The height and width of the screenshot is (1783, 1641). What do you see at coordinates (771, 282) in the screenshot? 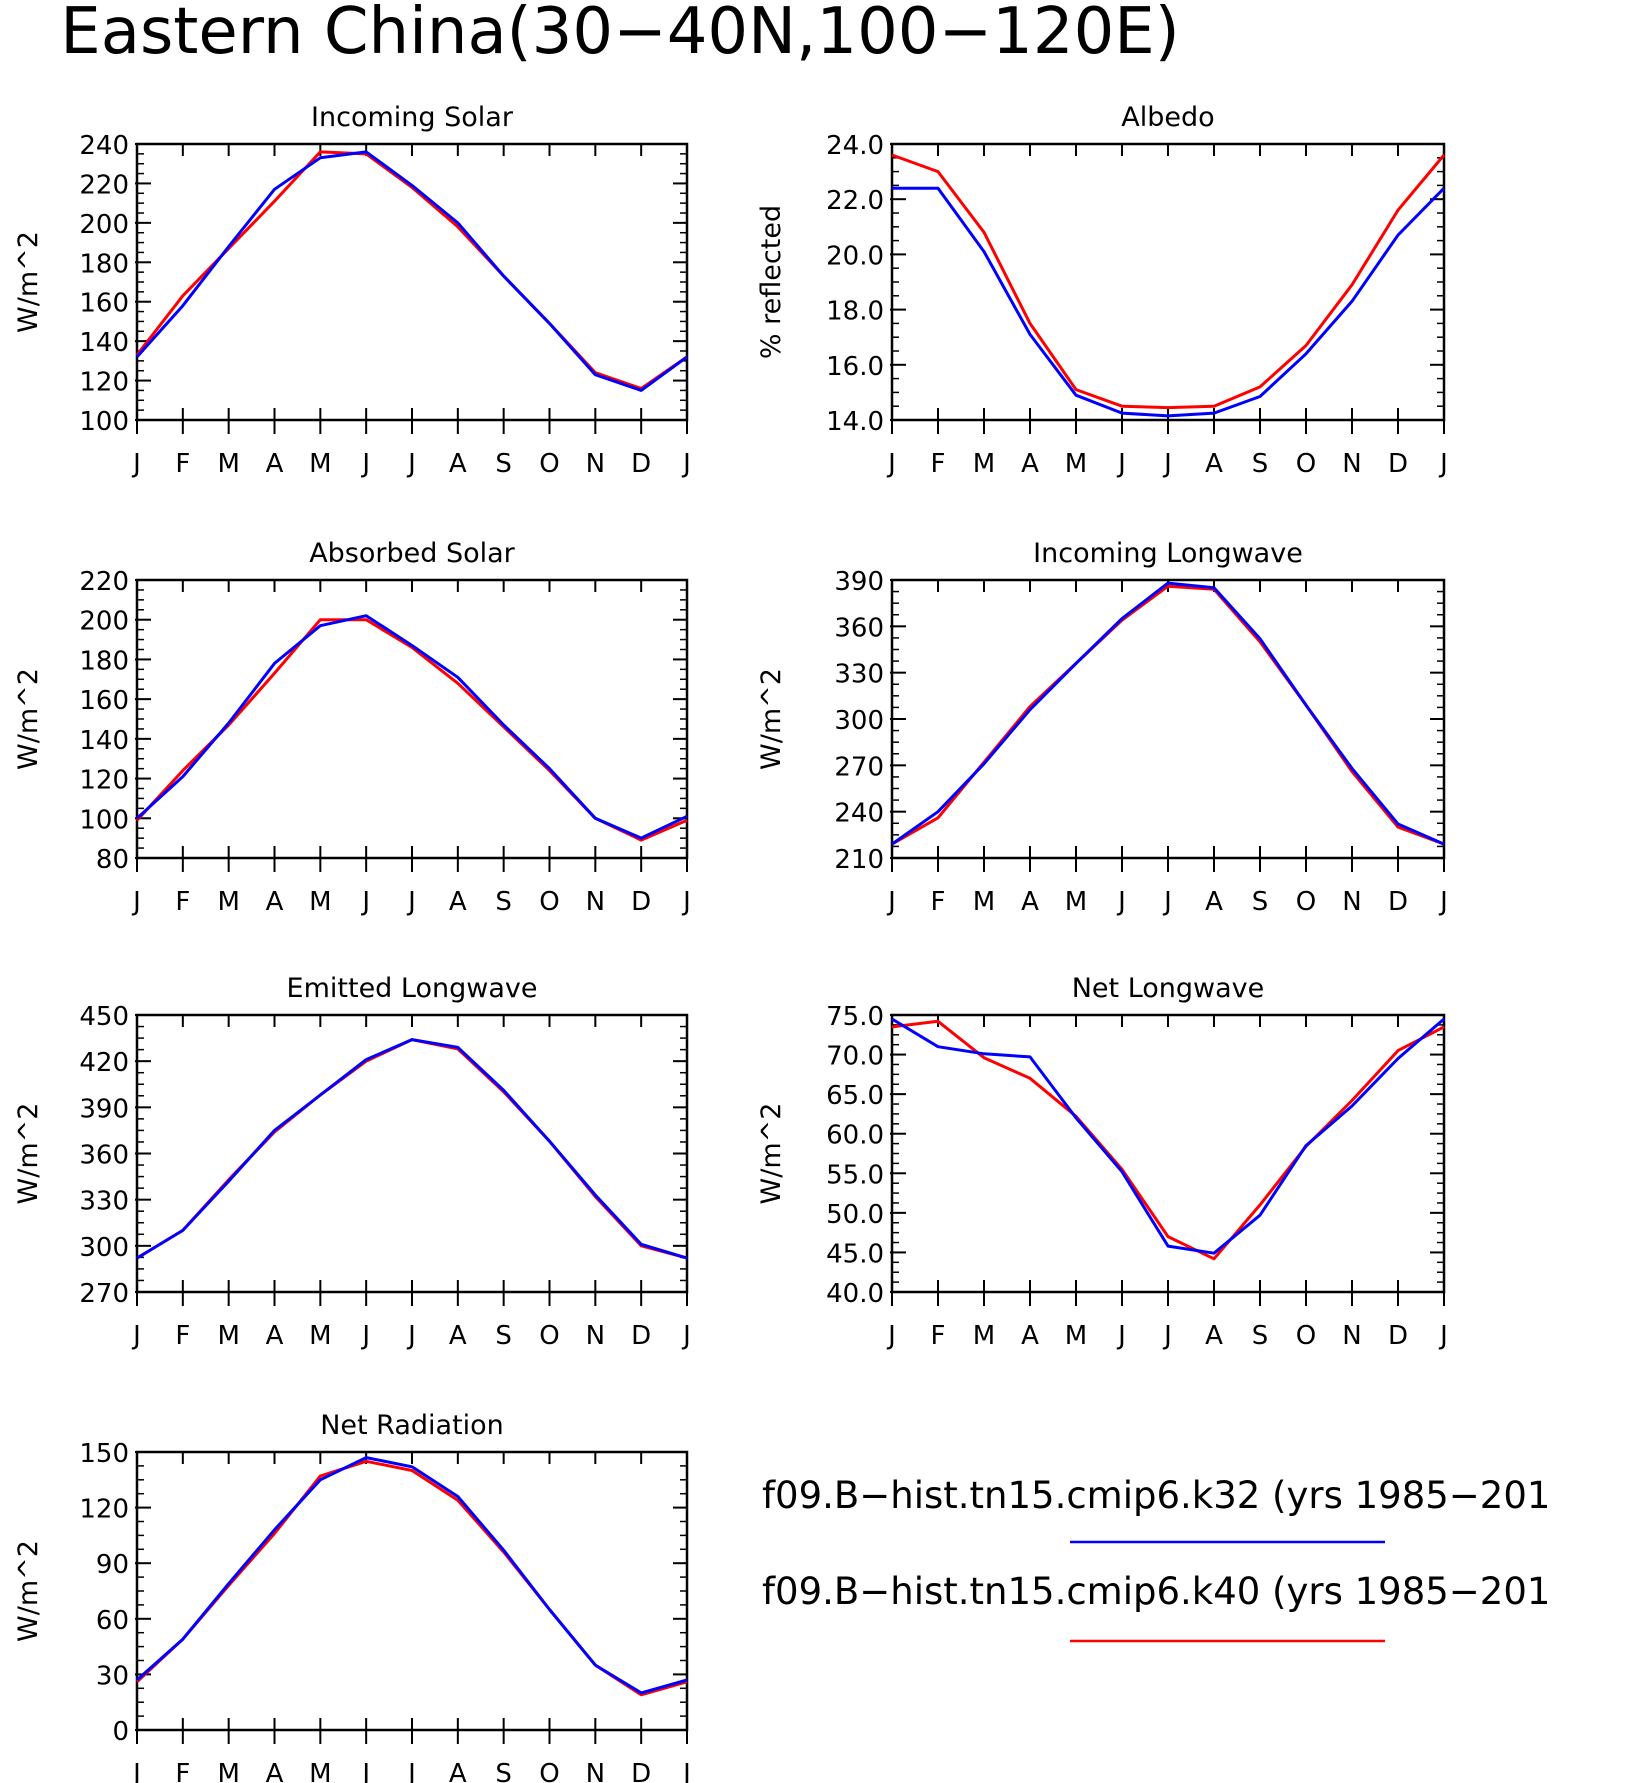
I see `y-axis-label: % reflected` at bounding box center [771, 282].